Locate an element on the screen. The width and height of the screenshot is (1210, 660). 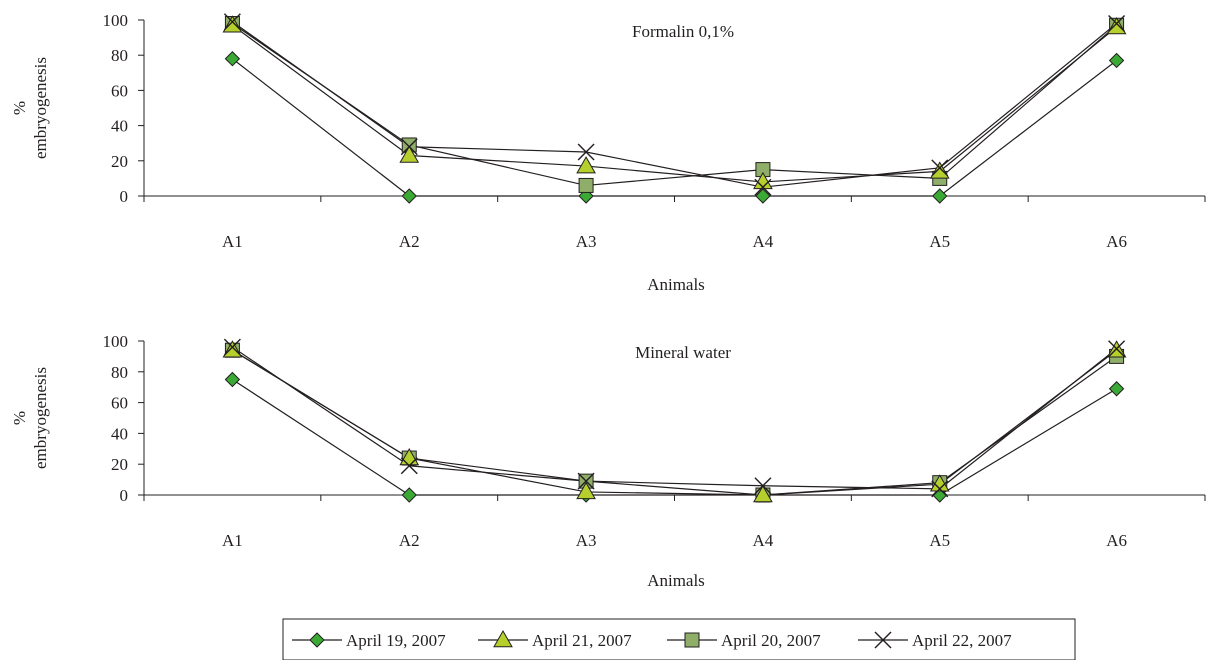
legend-item: April 22, 2007 is located at coordinates (935, 640).